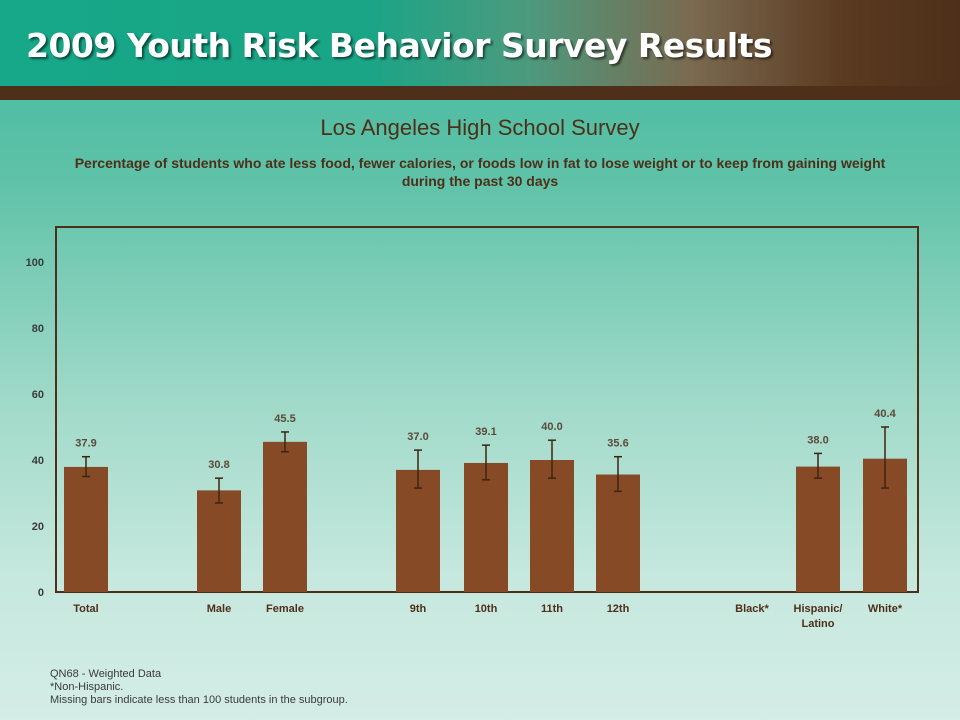 The height and width of the screenshot is (720, 960). I want to click on x-tick-label: 9th, so click(418, 609).